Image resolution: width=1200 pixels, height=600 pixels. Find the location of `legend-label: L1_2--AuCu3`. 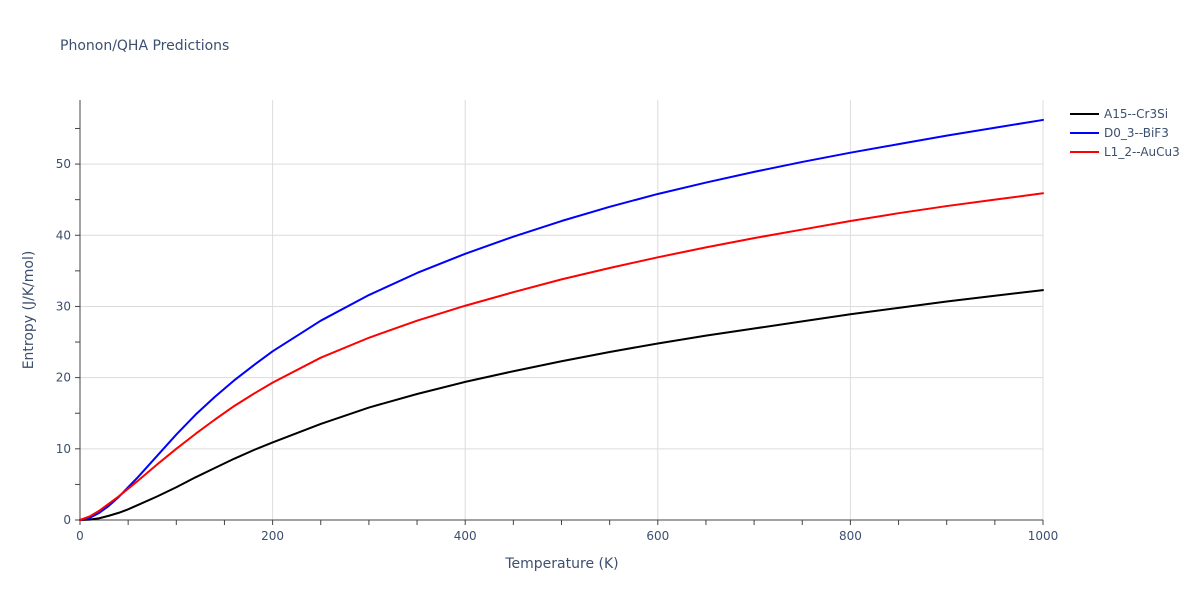

legend-label: L1_2--AuCu3 is located at coordinates (1142, 152).